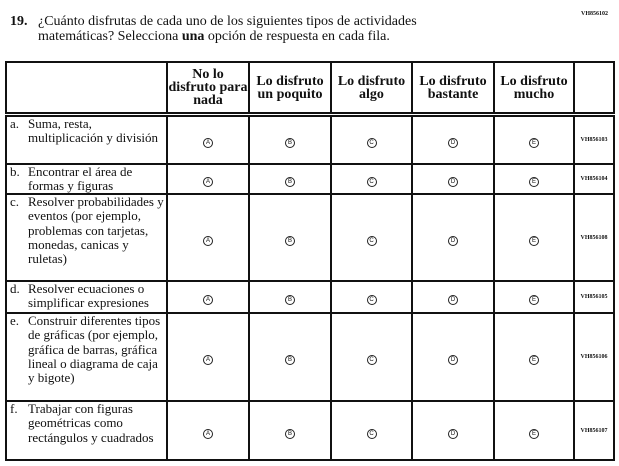  I want to click on row-label: a. Suma, resta, multiplicación y división, so click(86, 139).